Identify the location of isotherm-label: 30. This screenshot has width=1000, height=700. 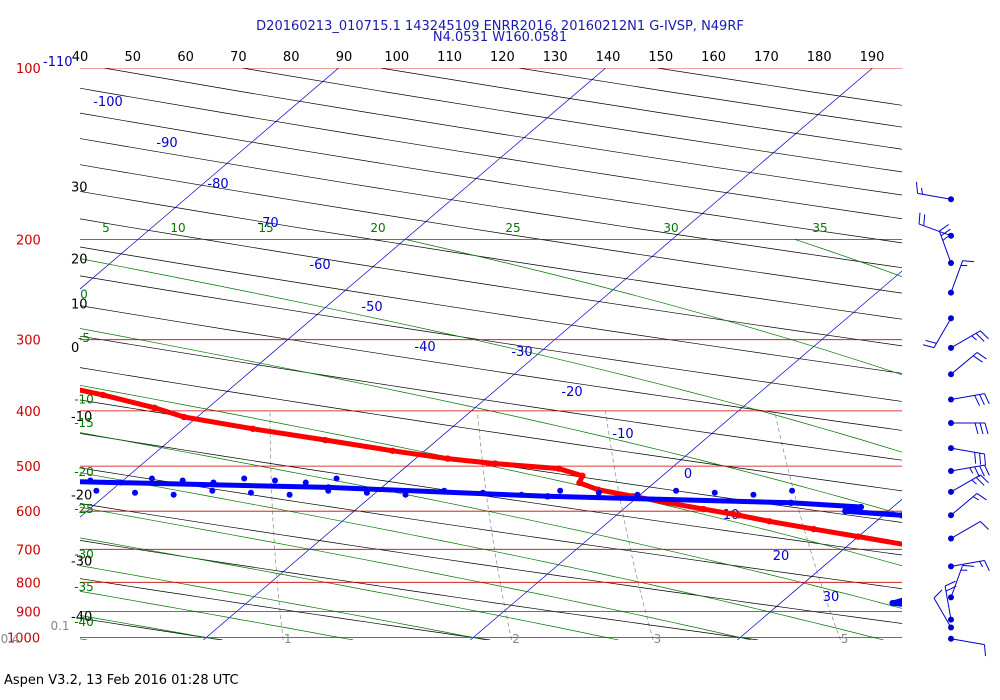
(831, 597).